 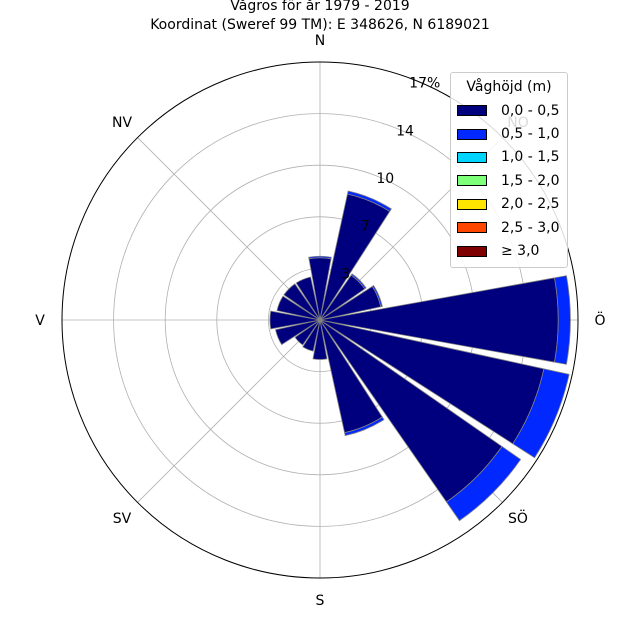 I want to click on radial-tick-label: 10, so click(x=385, y=179).